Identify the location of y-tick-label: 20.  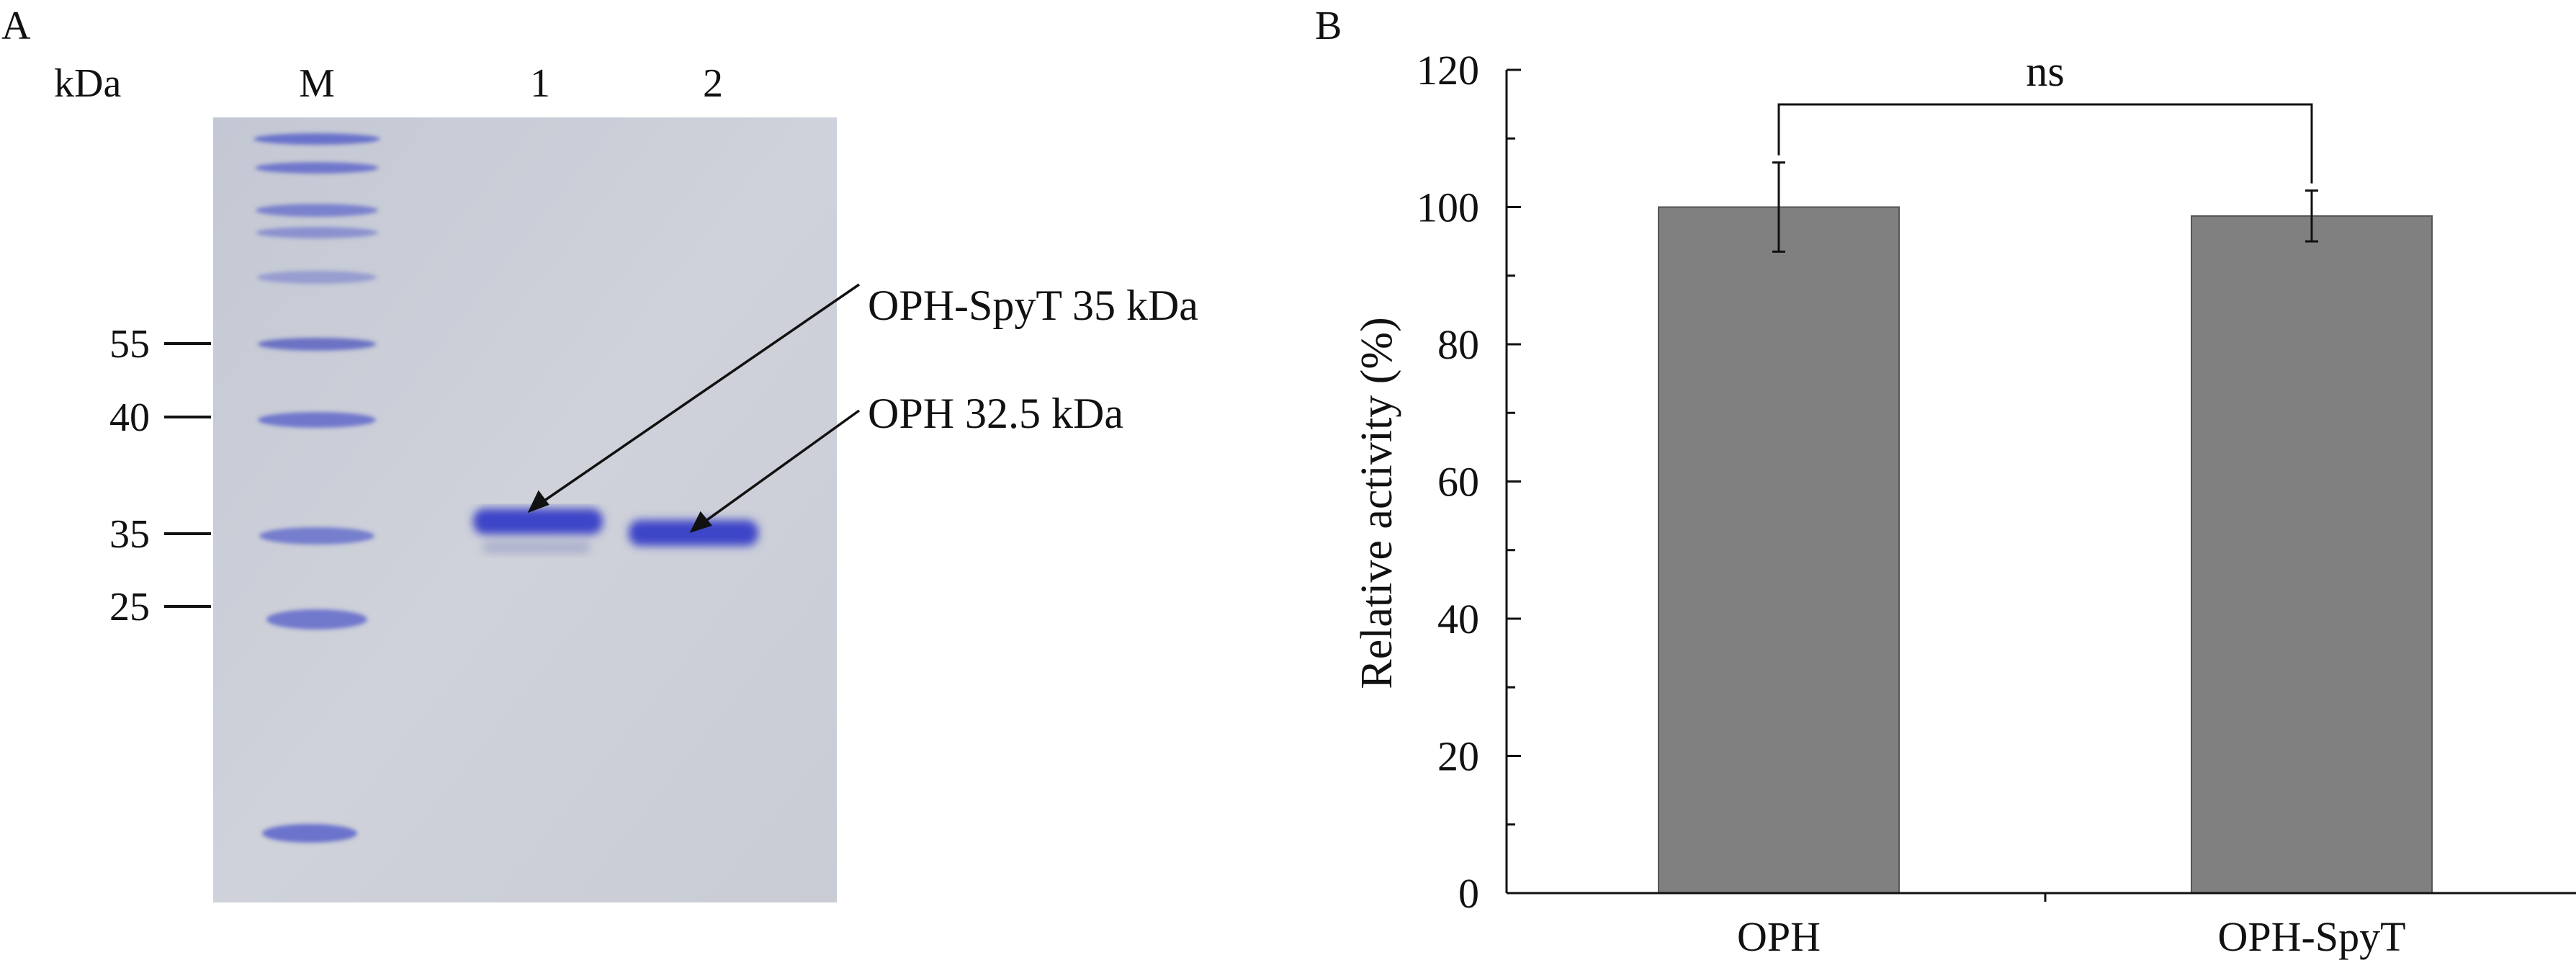
(1458, 756).